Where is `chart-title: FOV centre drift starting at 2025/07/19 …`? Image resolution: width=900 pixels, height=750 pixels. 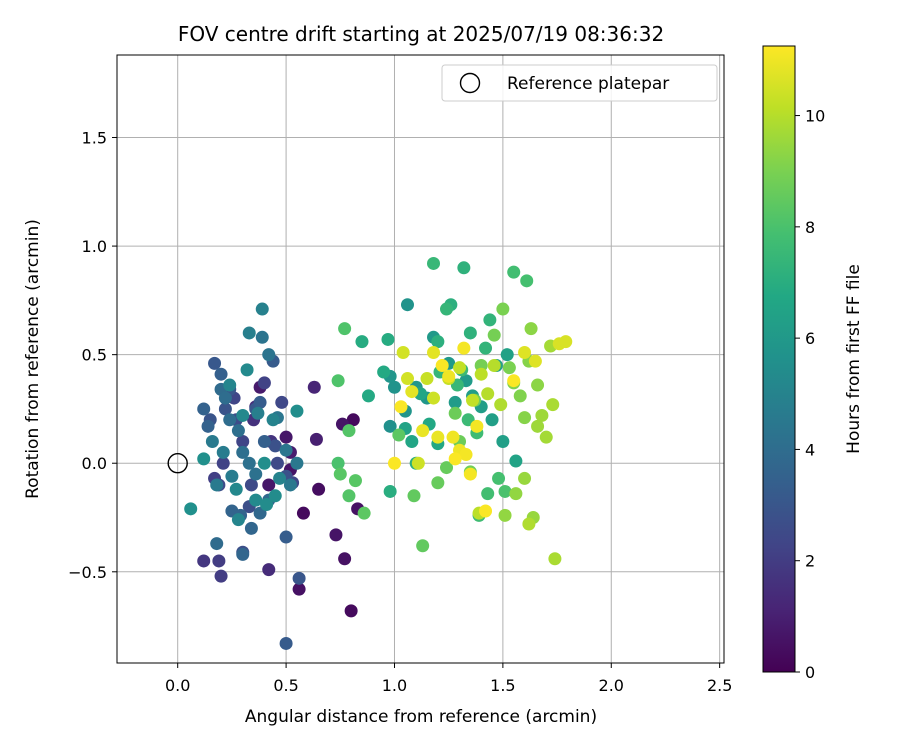 chart-title: FOV centre drift starting at 2025/07/19 … is located at coordinates (421, 34).